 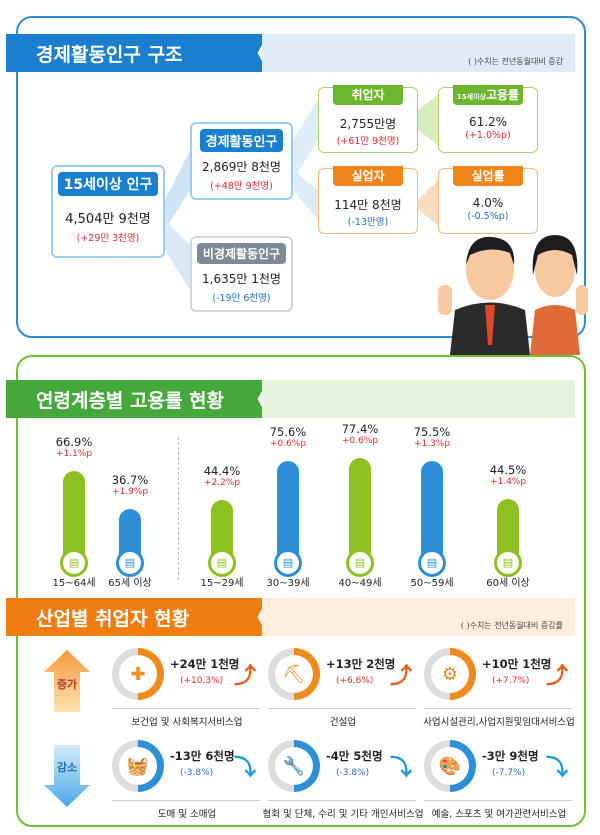 What do you see at coordinates (74, 454) in the screenshot?
I see `bar-change-label: +1.1%p` at bounding box center [74, 454].